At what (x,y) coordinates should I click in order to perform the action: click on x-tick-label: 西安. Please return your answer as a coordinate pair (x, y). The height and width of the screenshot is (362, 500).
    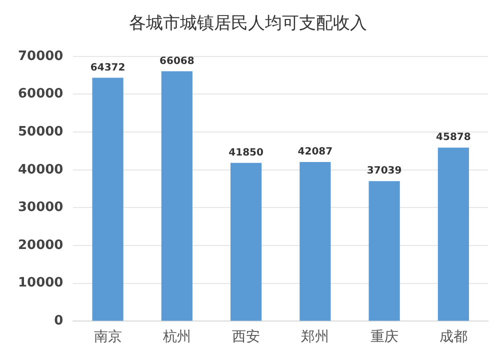
    Looking at the image, I should click on (246, 337).